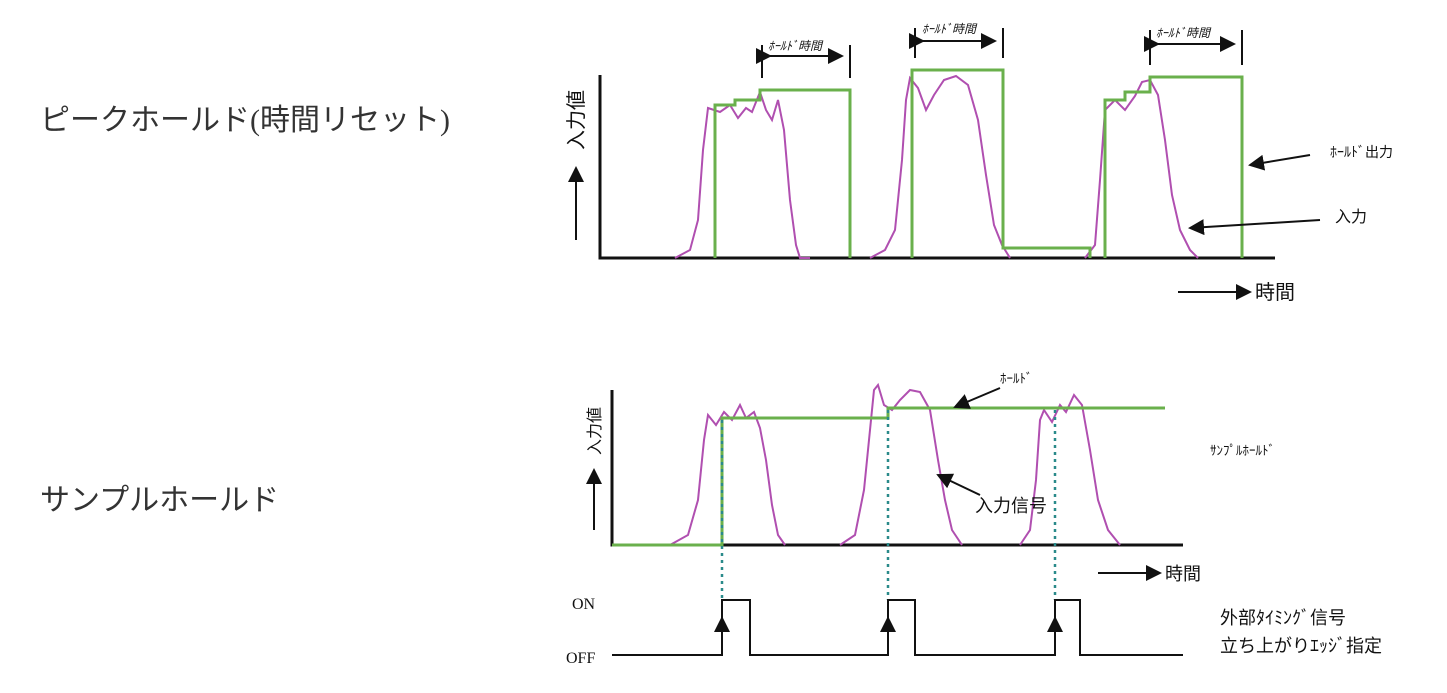  Describe the element at coordinates (159, 500) in the screenshot. I see `title: サンプルホールド` at that location.